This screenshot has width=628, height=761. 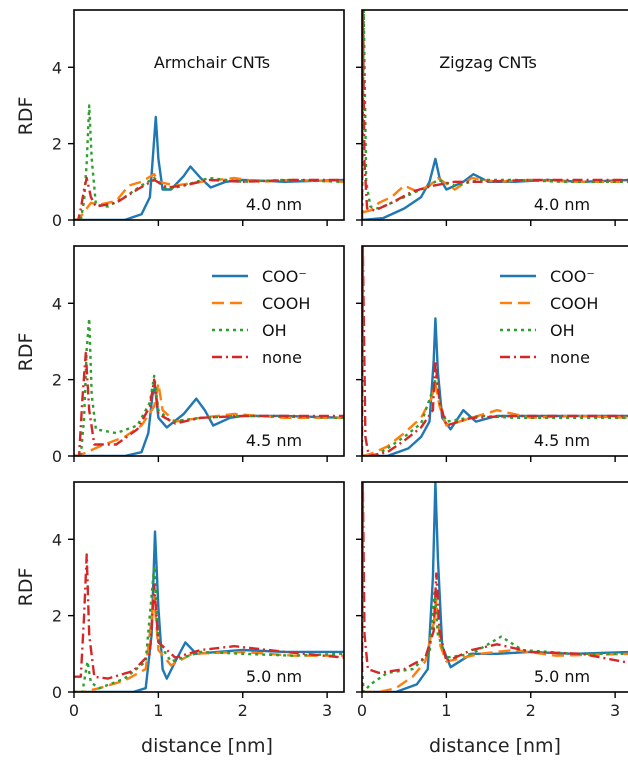 I want to click on column-title-zigzag: Zigzag CNTs, so click(x=488, y=62).